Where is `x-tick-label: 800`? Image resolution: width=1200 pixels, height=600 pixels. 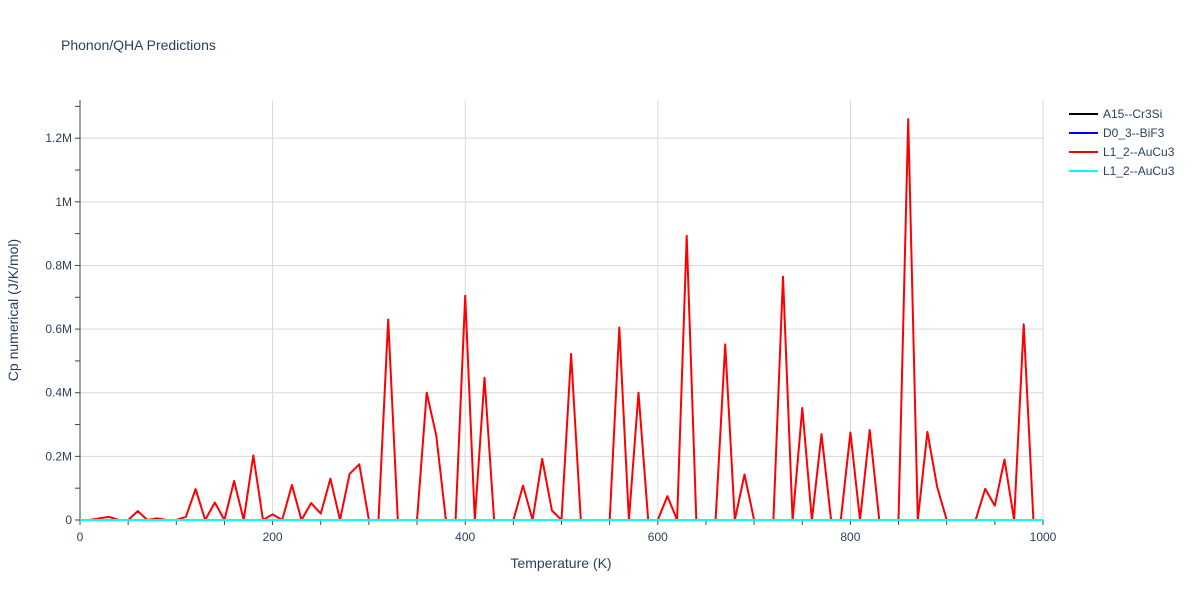 x-tick-label: 800 is located at coordinates (850, 537).